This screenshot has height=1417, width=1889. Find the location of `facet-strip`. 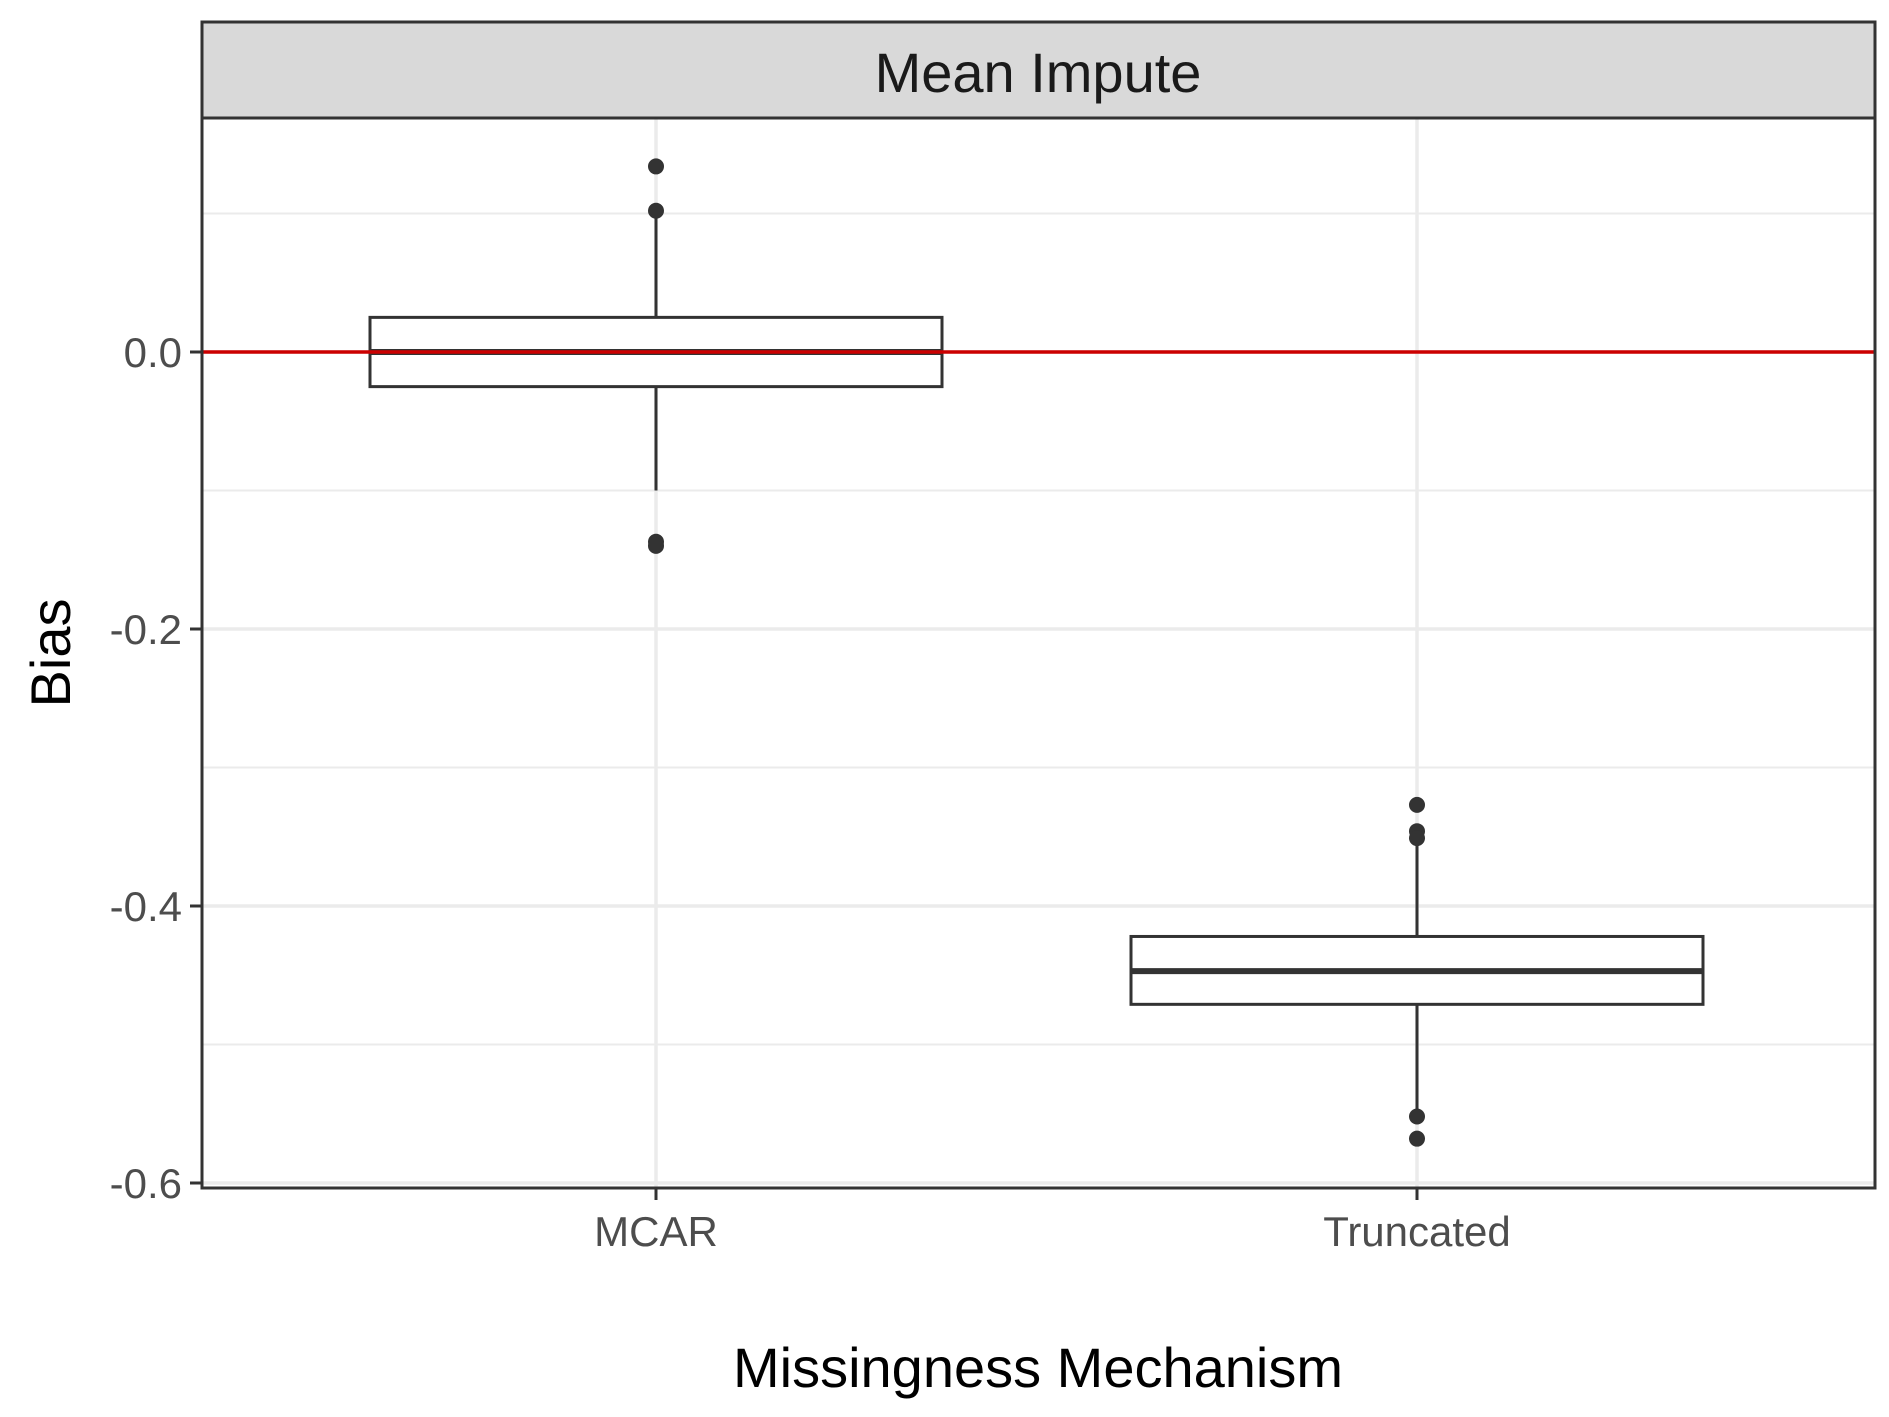

facet-strip is located at coordinates (1038, 70).